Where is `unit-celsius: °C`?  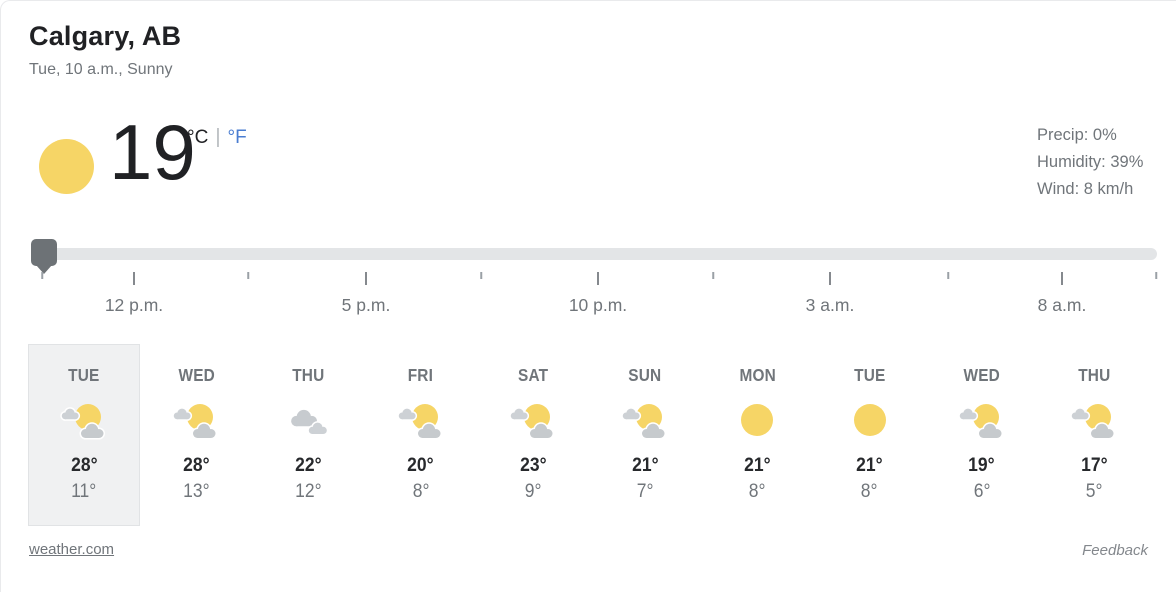 unit-celsius: °C is located at coordinates (198, 137).